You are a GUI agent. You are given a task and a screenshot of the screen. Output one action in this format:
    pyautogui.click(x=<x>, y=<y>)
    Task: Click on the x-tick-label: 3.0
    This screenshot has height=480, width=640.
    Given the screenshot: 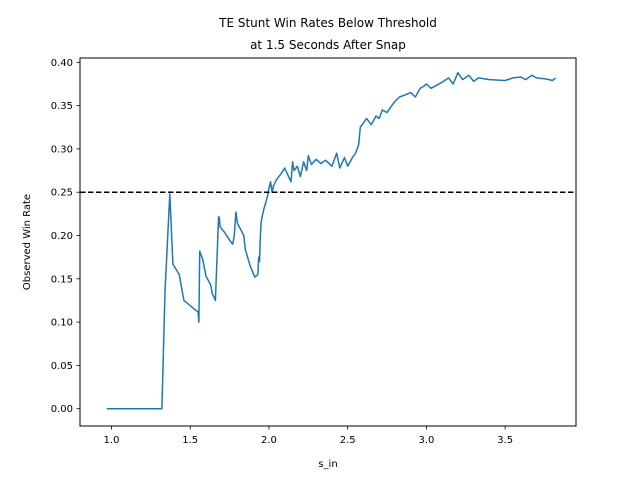 What is the action you would take?
    pyautogui.click(x=426, y=440)
    